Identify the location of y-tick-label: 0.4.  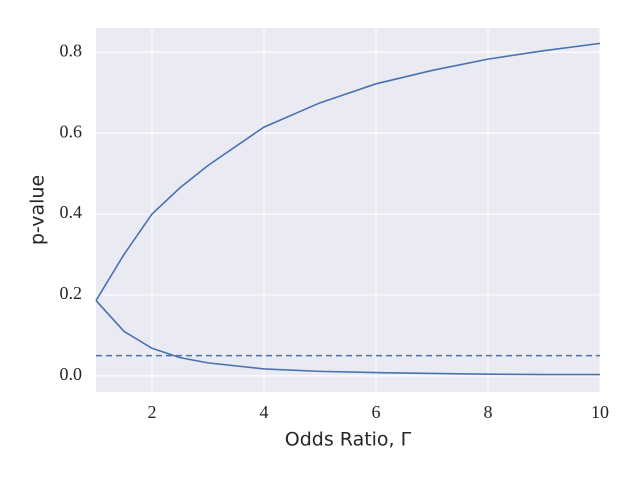
(71, 212).